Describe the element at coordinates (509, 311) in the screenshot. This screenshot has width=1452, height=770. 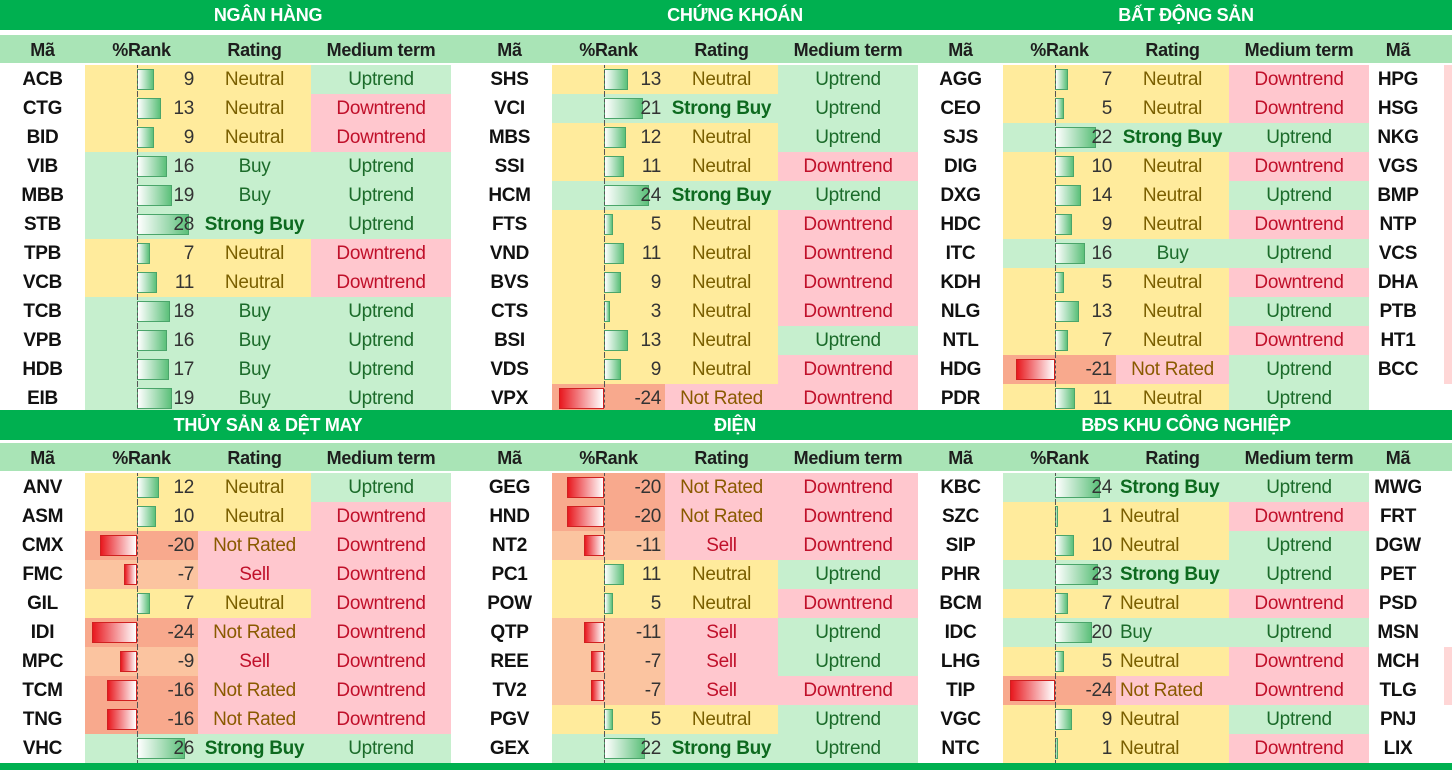
I see `stock-code: CTS` at that location.